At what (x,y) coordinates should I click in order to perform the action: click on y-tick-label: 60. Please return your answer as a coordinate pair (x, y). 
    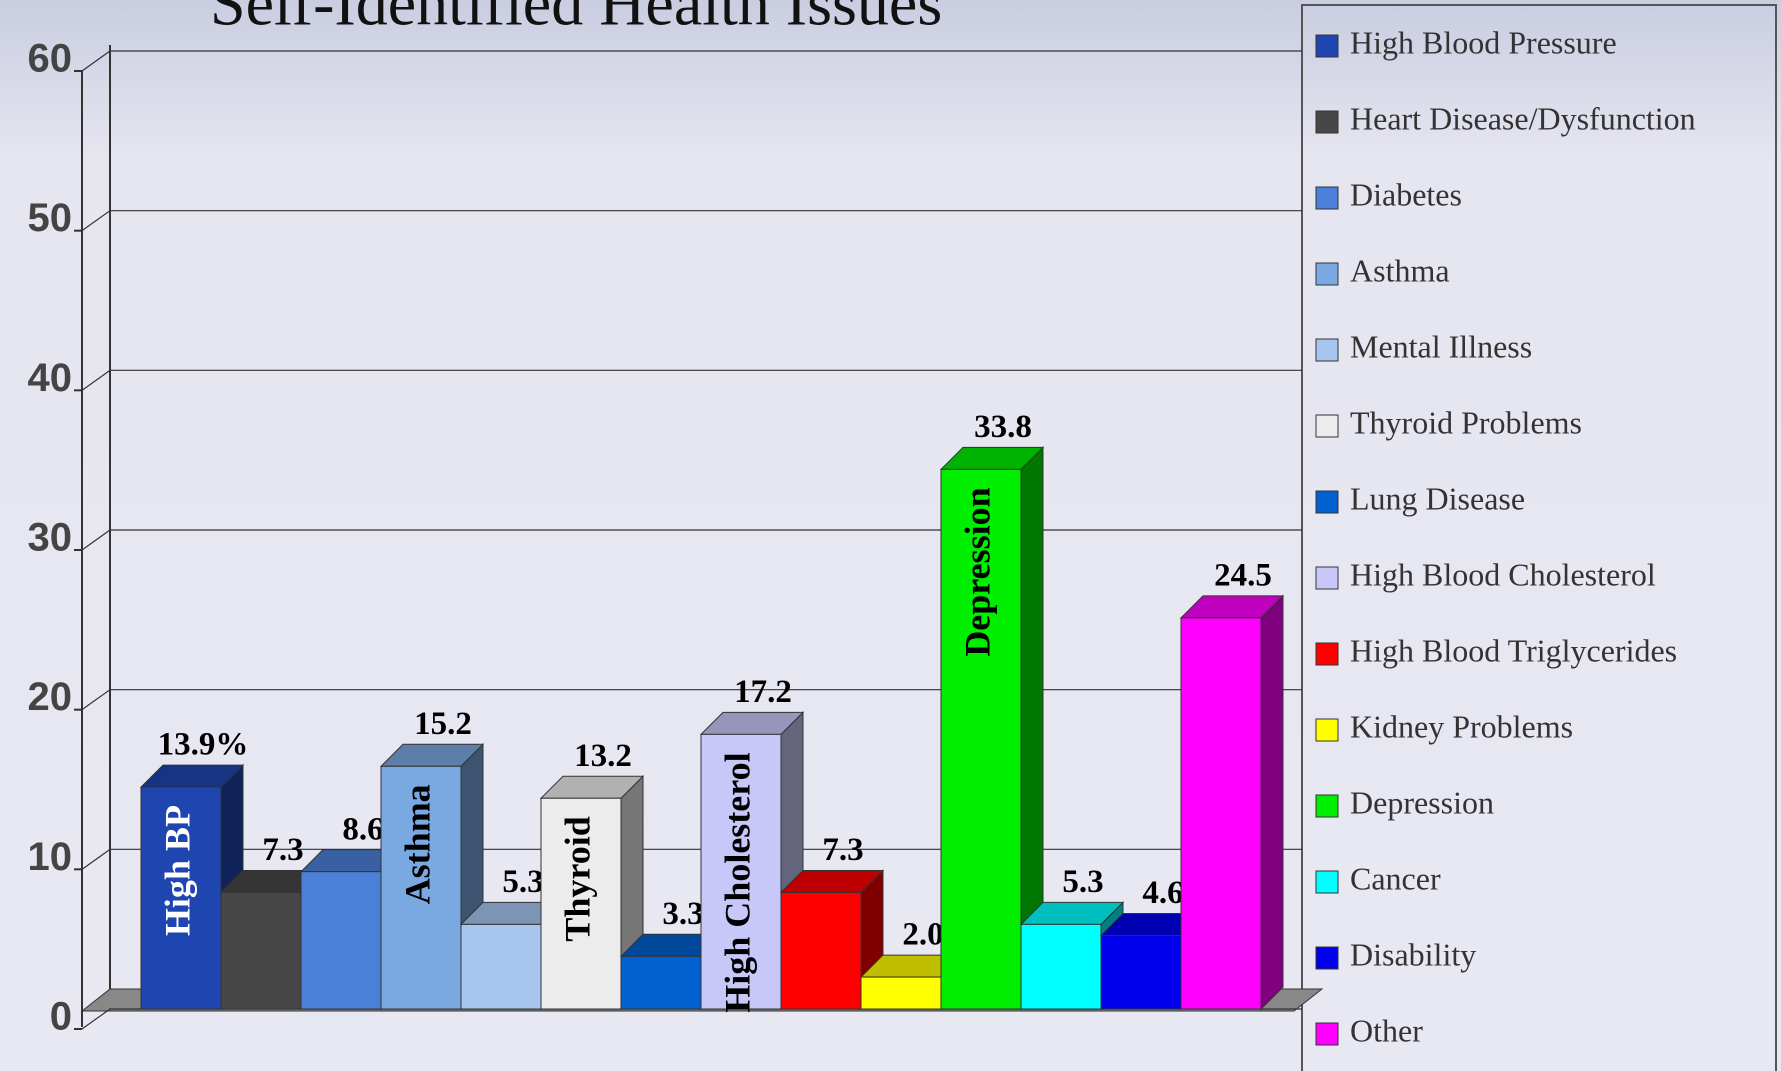
    Looking at the image, I should click on (50, 59).